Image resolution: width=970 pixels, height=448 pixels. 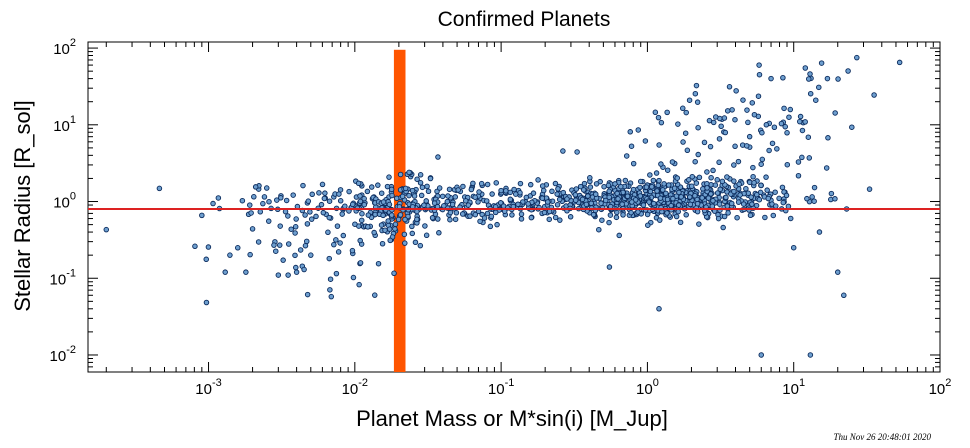 I want to click on y-tick-label: 10⁻², so click(x=63, y=354).